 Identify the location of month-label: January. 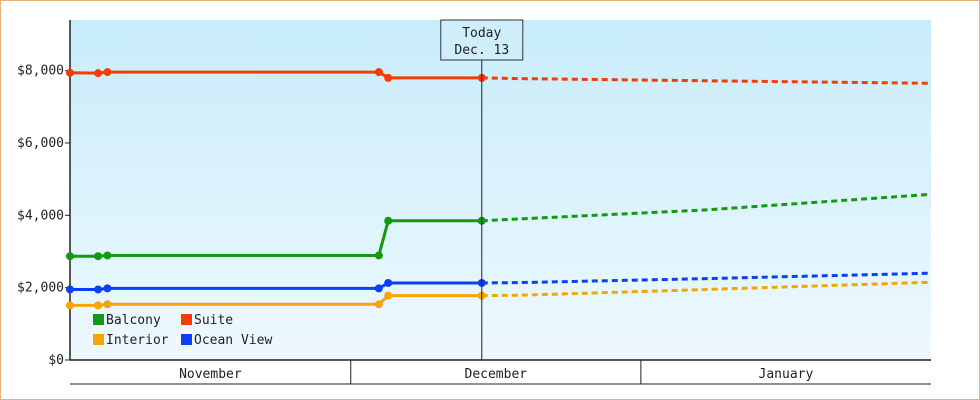
(786, 374).